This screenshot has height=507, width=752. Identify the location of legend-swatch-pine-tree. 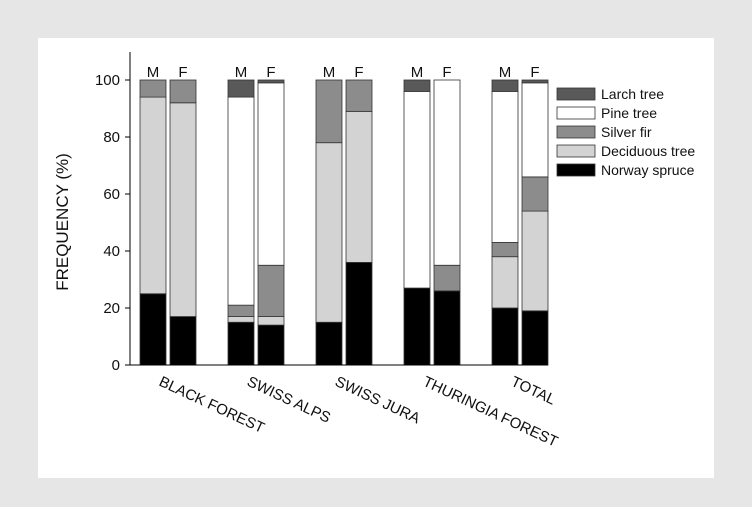
(576, 113).